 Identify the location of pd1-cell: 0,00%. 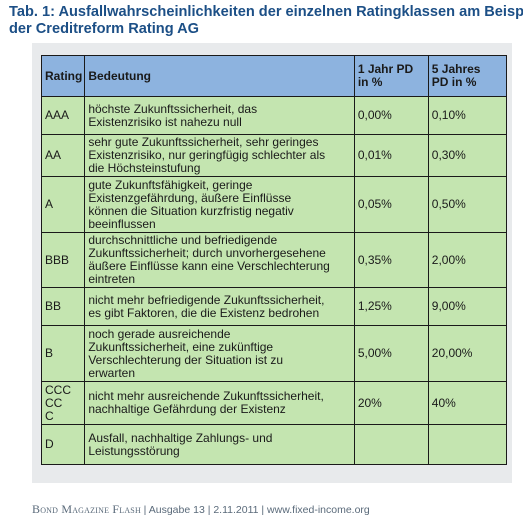
(391, 115).